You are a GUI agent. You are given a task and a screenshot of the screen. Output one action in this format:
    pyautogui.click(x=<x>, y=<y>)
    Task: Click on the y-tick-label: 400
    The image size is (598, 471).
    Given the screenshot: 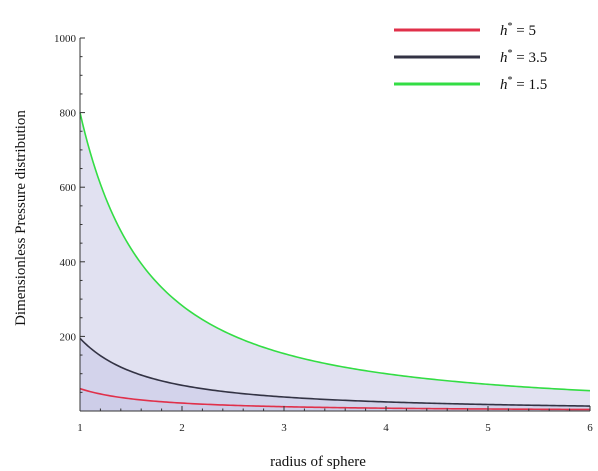 What is the action you would take?
    pyautogui.click(x=68, y=263)
    